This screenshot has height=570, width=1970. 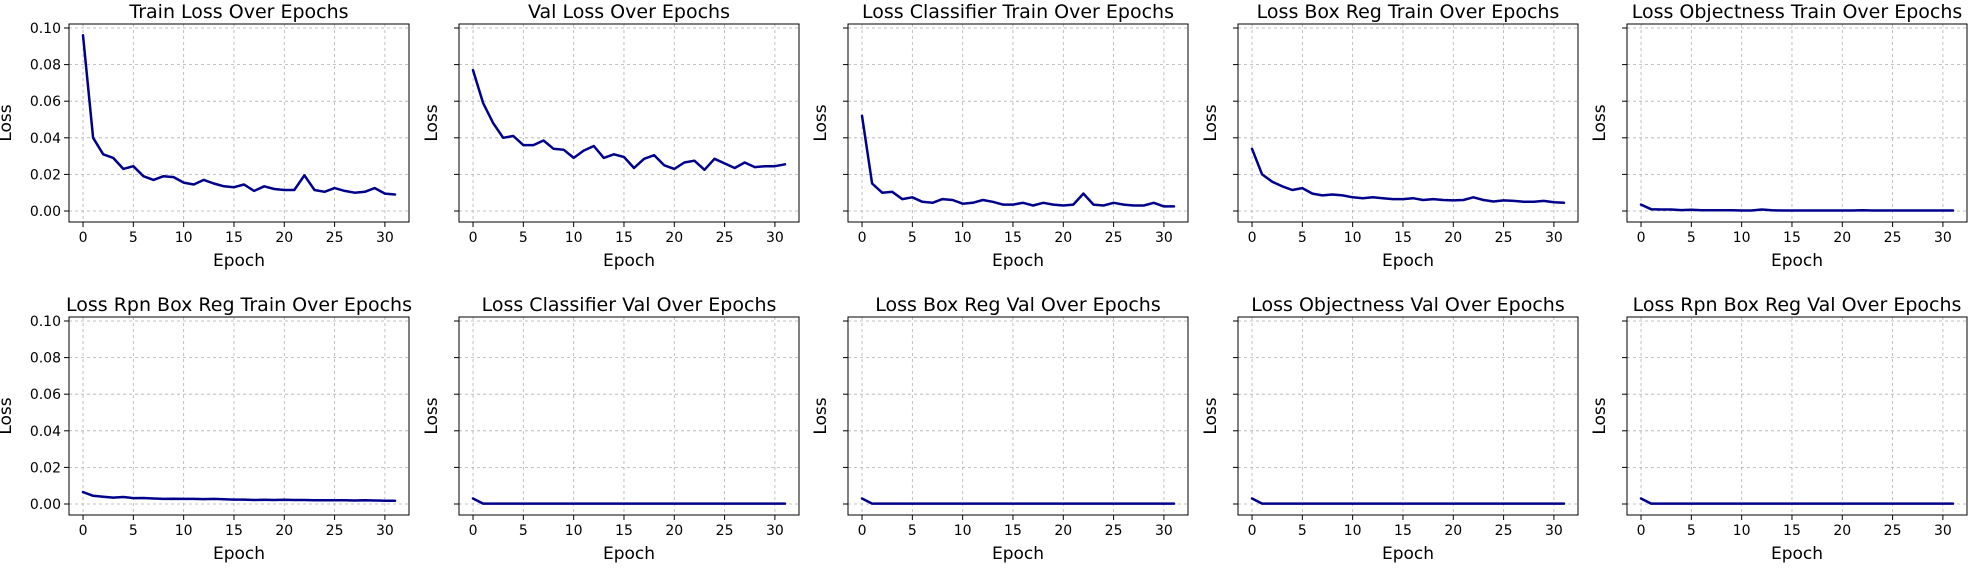 I want to click on subplot-title: Loss Rpn Box Reg Train Over Epochs, so click(x=239, y=305).